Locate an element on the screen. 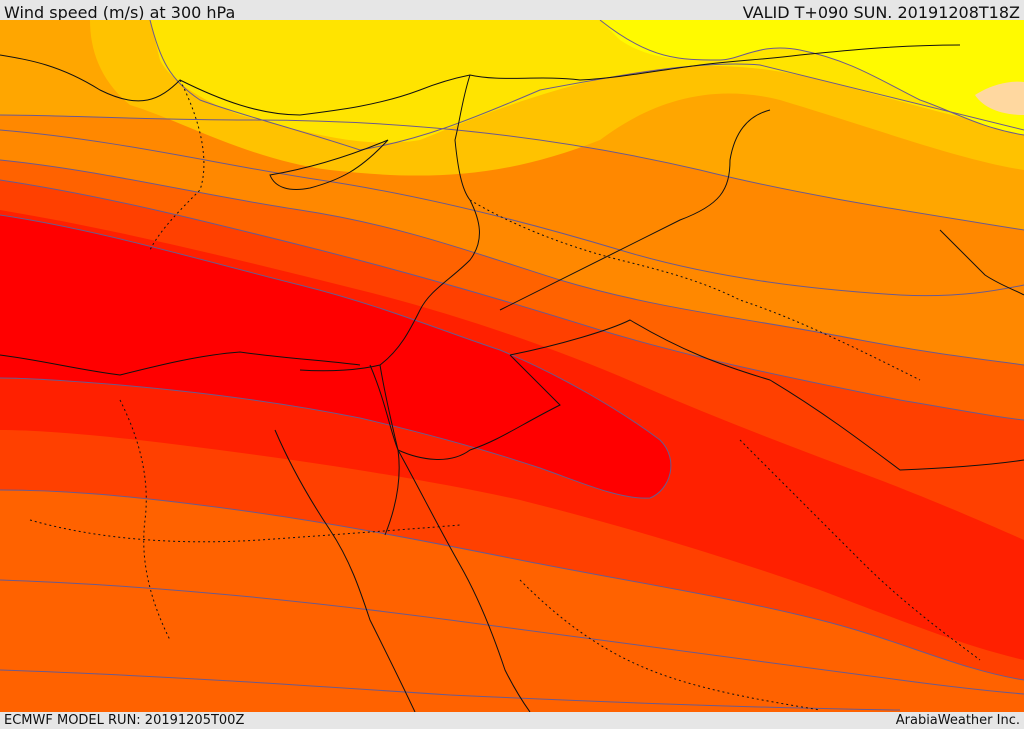 The height and width of the screenshot is (729, 1024). coast-turkey is located at coordinates (480, 80).